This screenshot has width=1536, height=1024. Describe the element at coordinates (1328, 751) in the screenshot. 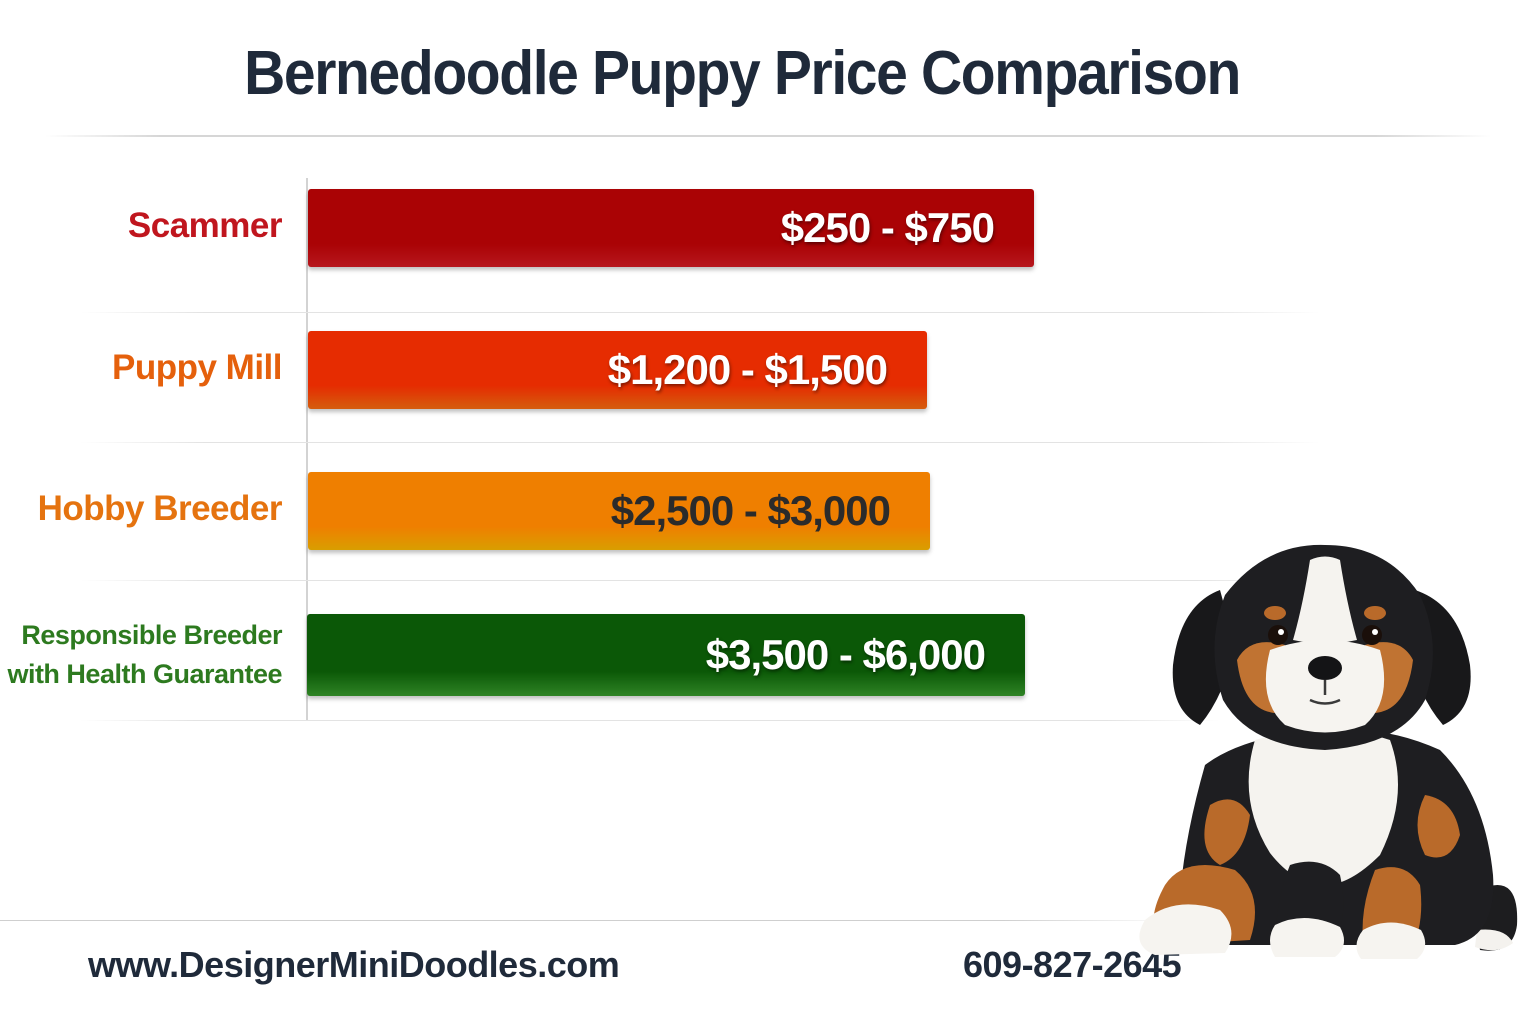

I see `puppy-illustration` at that location.